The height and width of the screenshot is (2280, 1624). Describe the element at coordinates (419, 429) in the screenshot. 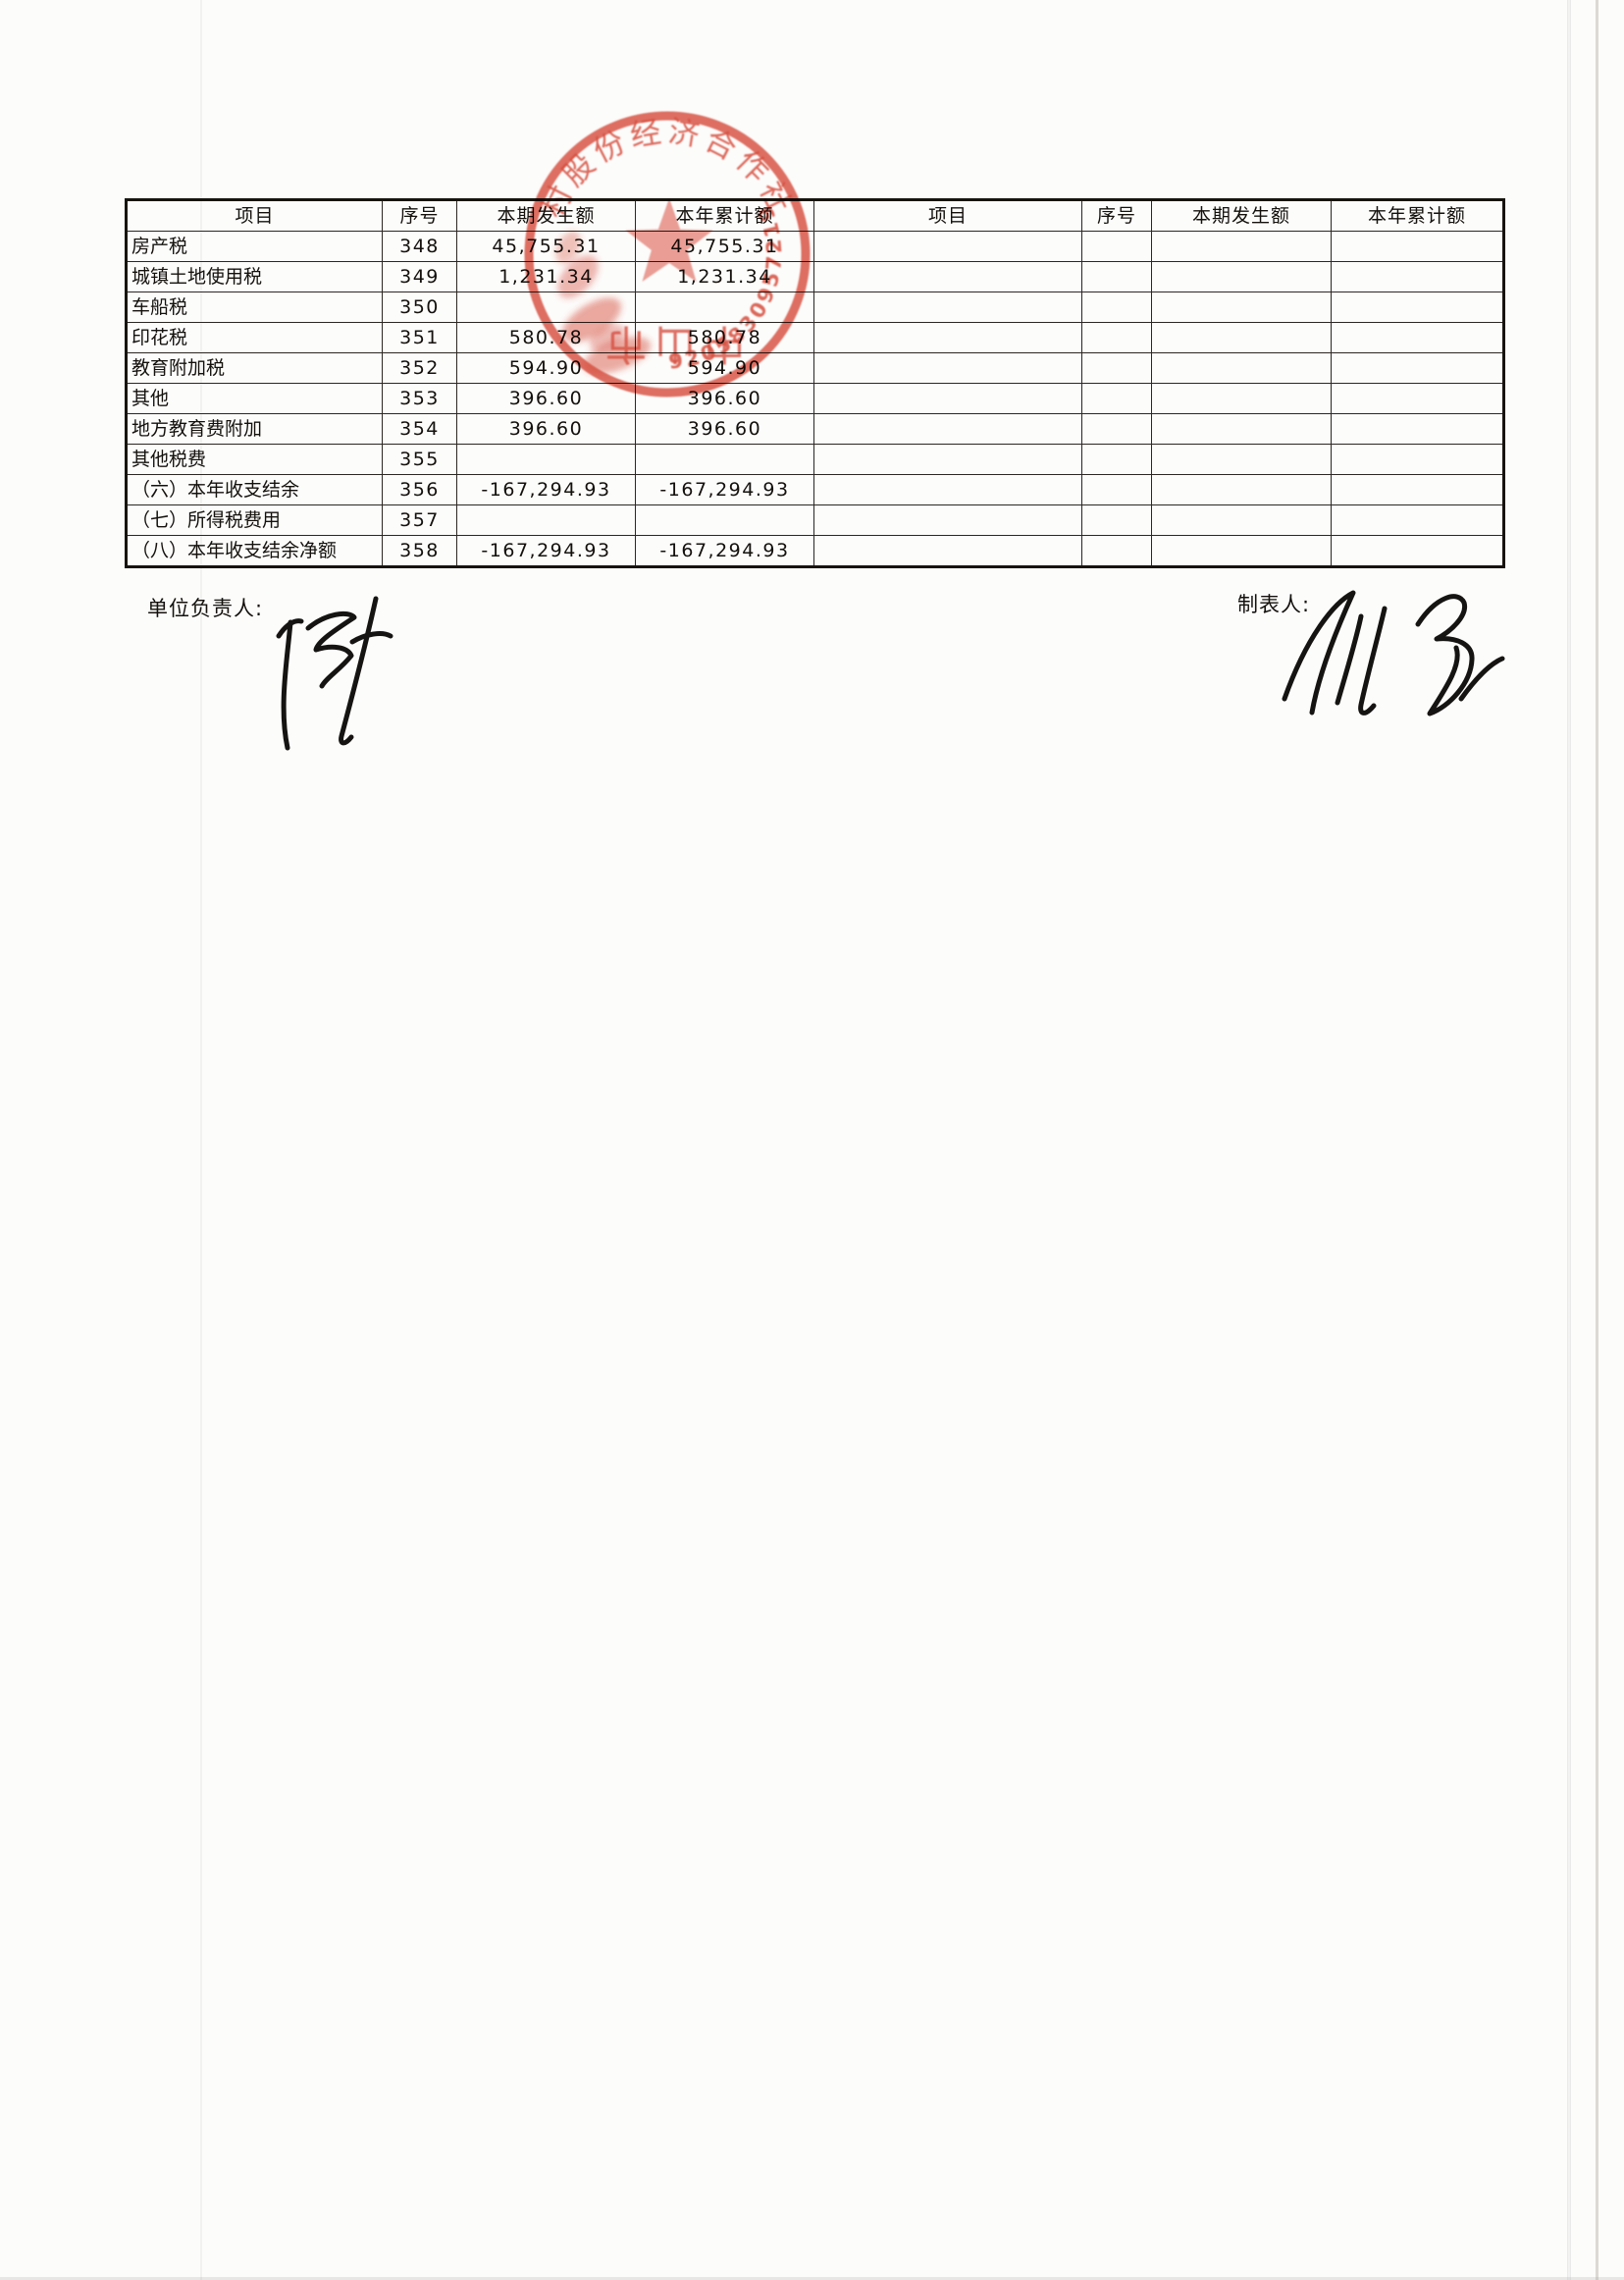

I see `cell-no: 354` at that location.